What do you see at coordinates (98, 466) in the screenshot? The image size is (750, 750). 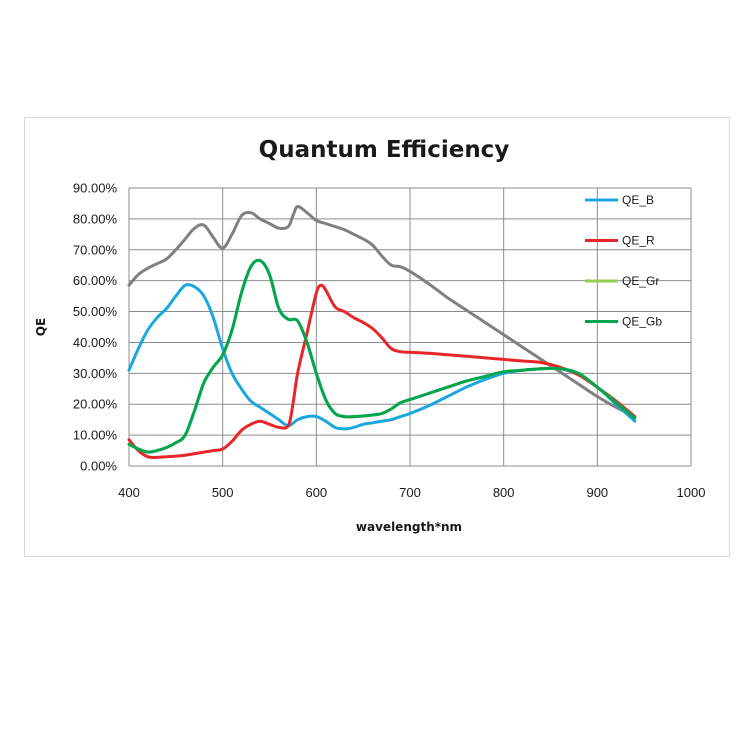 I see `y-tick-label: 0.00%` at bounding box center [98, 466].